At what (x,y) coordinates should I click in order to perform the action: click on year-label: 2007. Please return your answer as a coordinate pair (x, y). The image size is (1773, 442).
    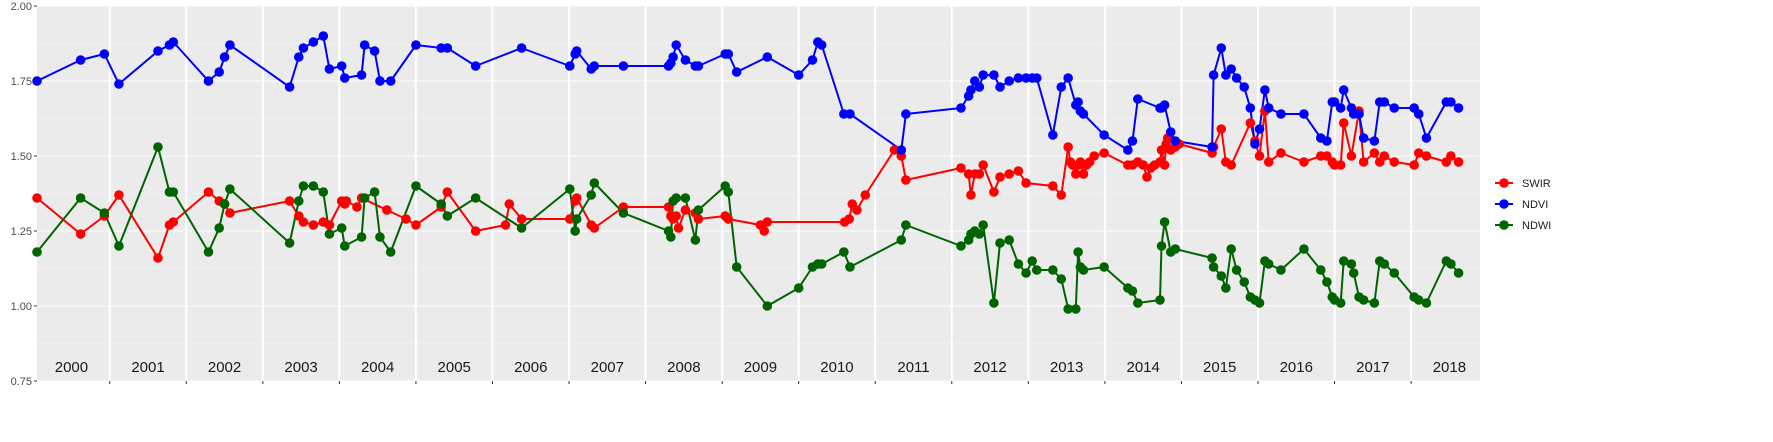
    Looking at the image, I should click on (607, 367).